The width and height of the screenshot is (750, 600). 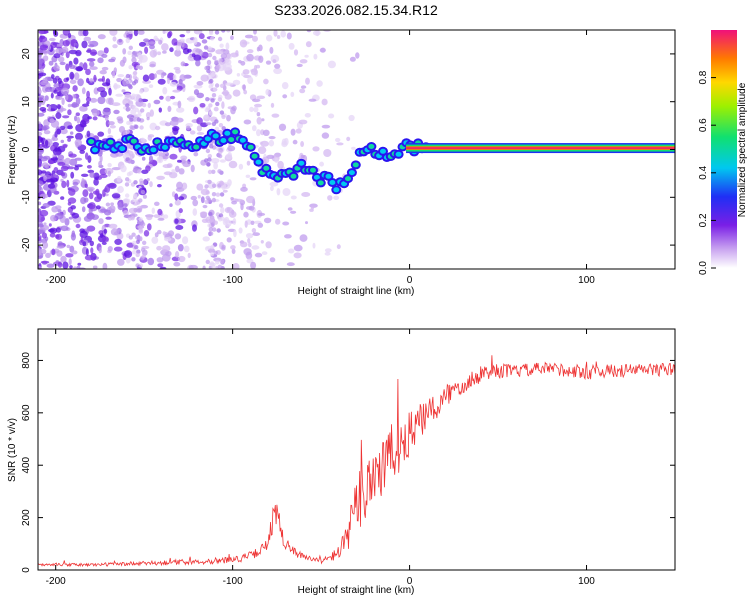 I want to click on spectrogram-y-tick-label: -10, so click(x=26, y=197).